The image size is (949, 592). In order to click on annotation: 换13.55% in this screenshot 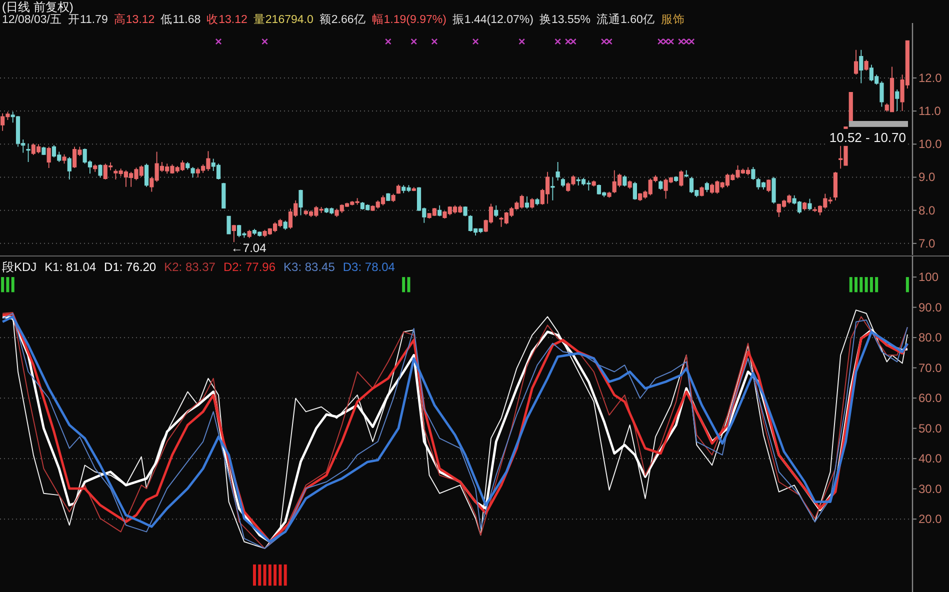, I will do `click(564, 19)`.